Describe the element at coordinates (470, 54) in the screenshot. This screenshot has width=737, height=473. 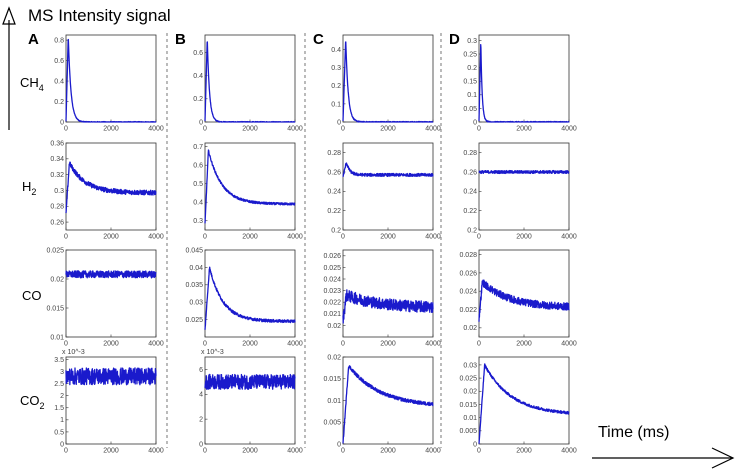
I see `y-tick-label: 0.25` at that location.